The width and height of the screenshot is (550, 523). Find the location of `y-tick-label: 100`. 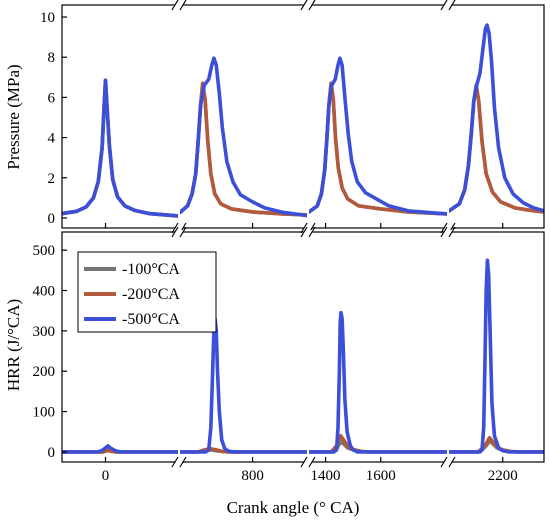

y-tick-label: 100 is located at coordinates (44, 413).